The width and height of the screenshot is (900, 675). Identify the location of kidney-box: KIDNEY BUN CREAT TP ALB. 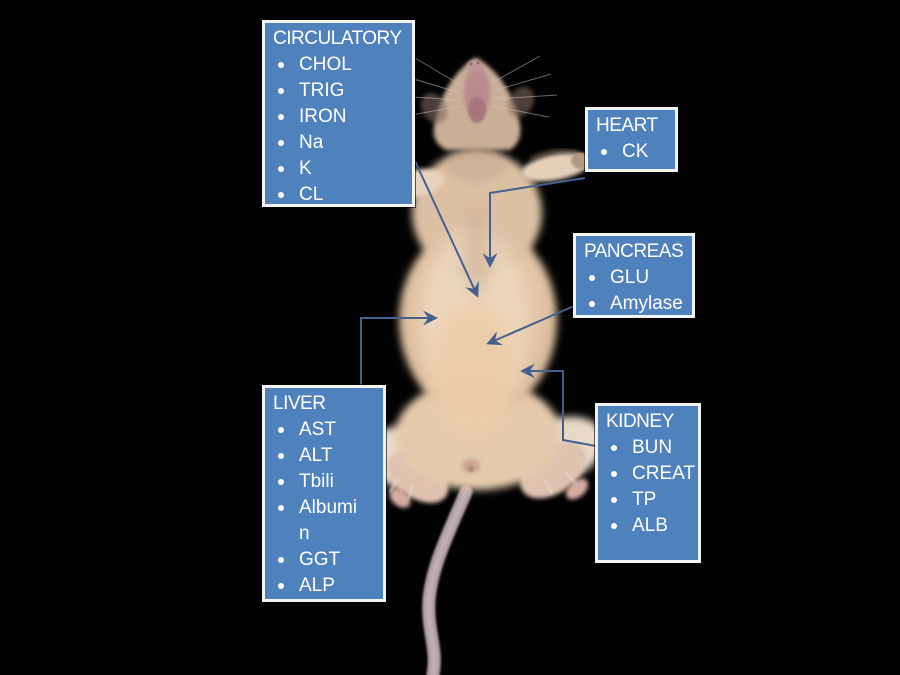
(648, 483).